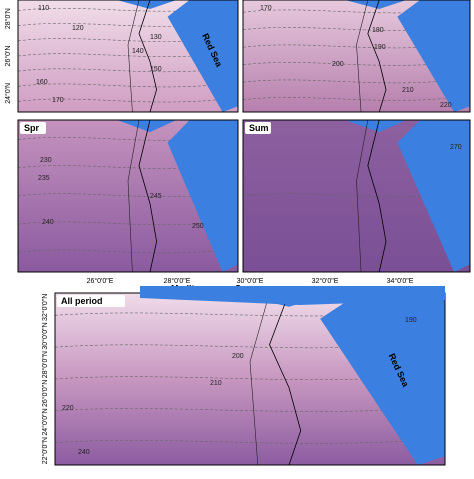 Image resolution: width=474 pixels, height=479 pixels. What do you see at coordinates (156, 196) in the screenshot?
I see `contour-label: 245` at bounding box center [156, 196].